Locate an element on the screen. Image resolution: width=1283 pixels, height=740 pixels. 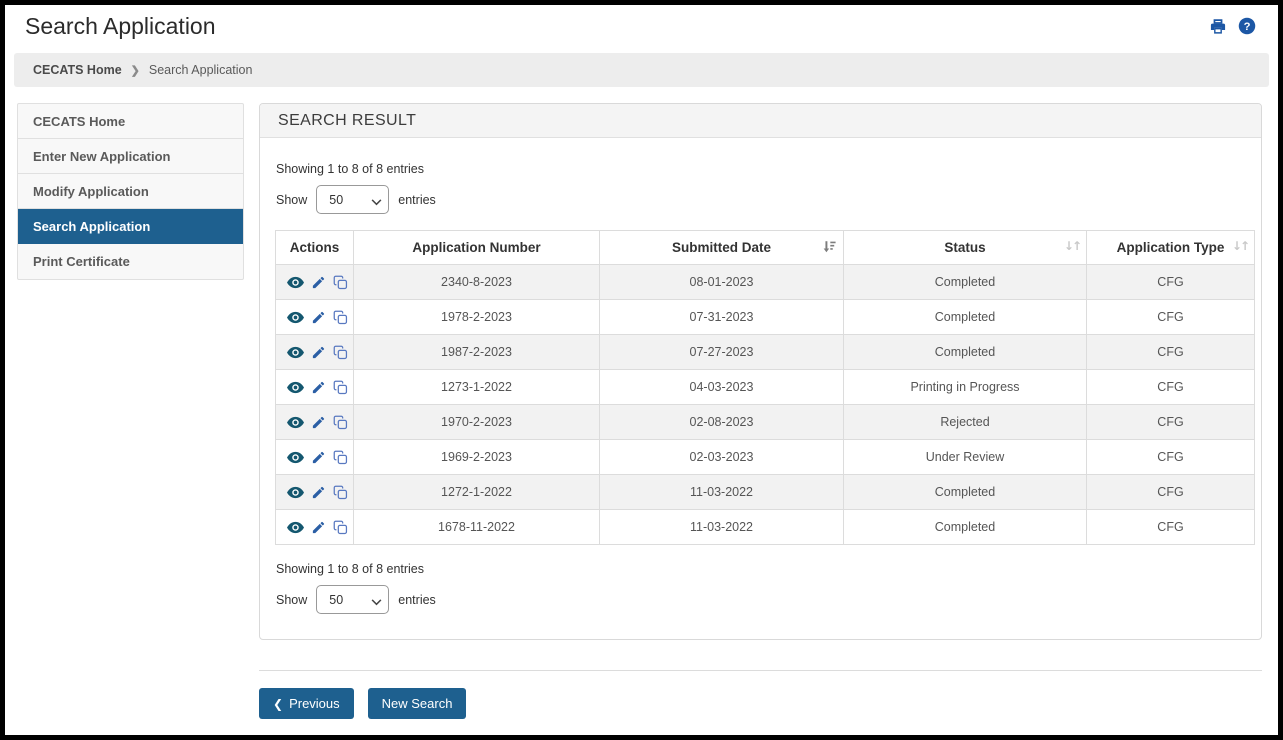
column-header-application-number: Application Number is located at coordinates (476, 247).